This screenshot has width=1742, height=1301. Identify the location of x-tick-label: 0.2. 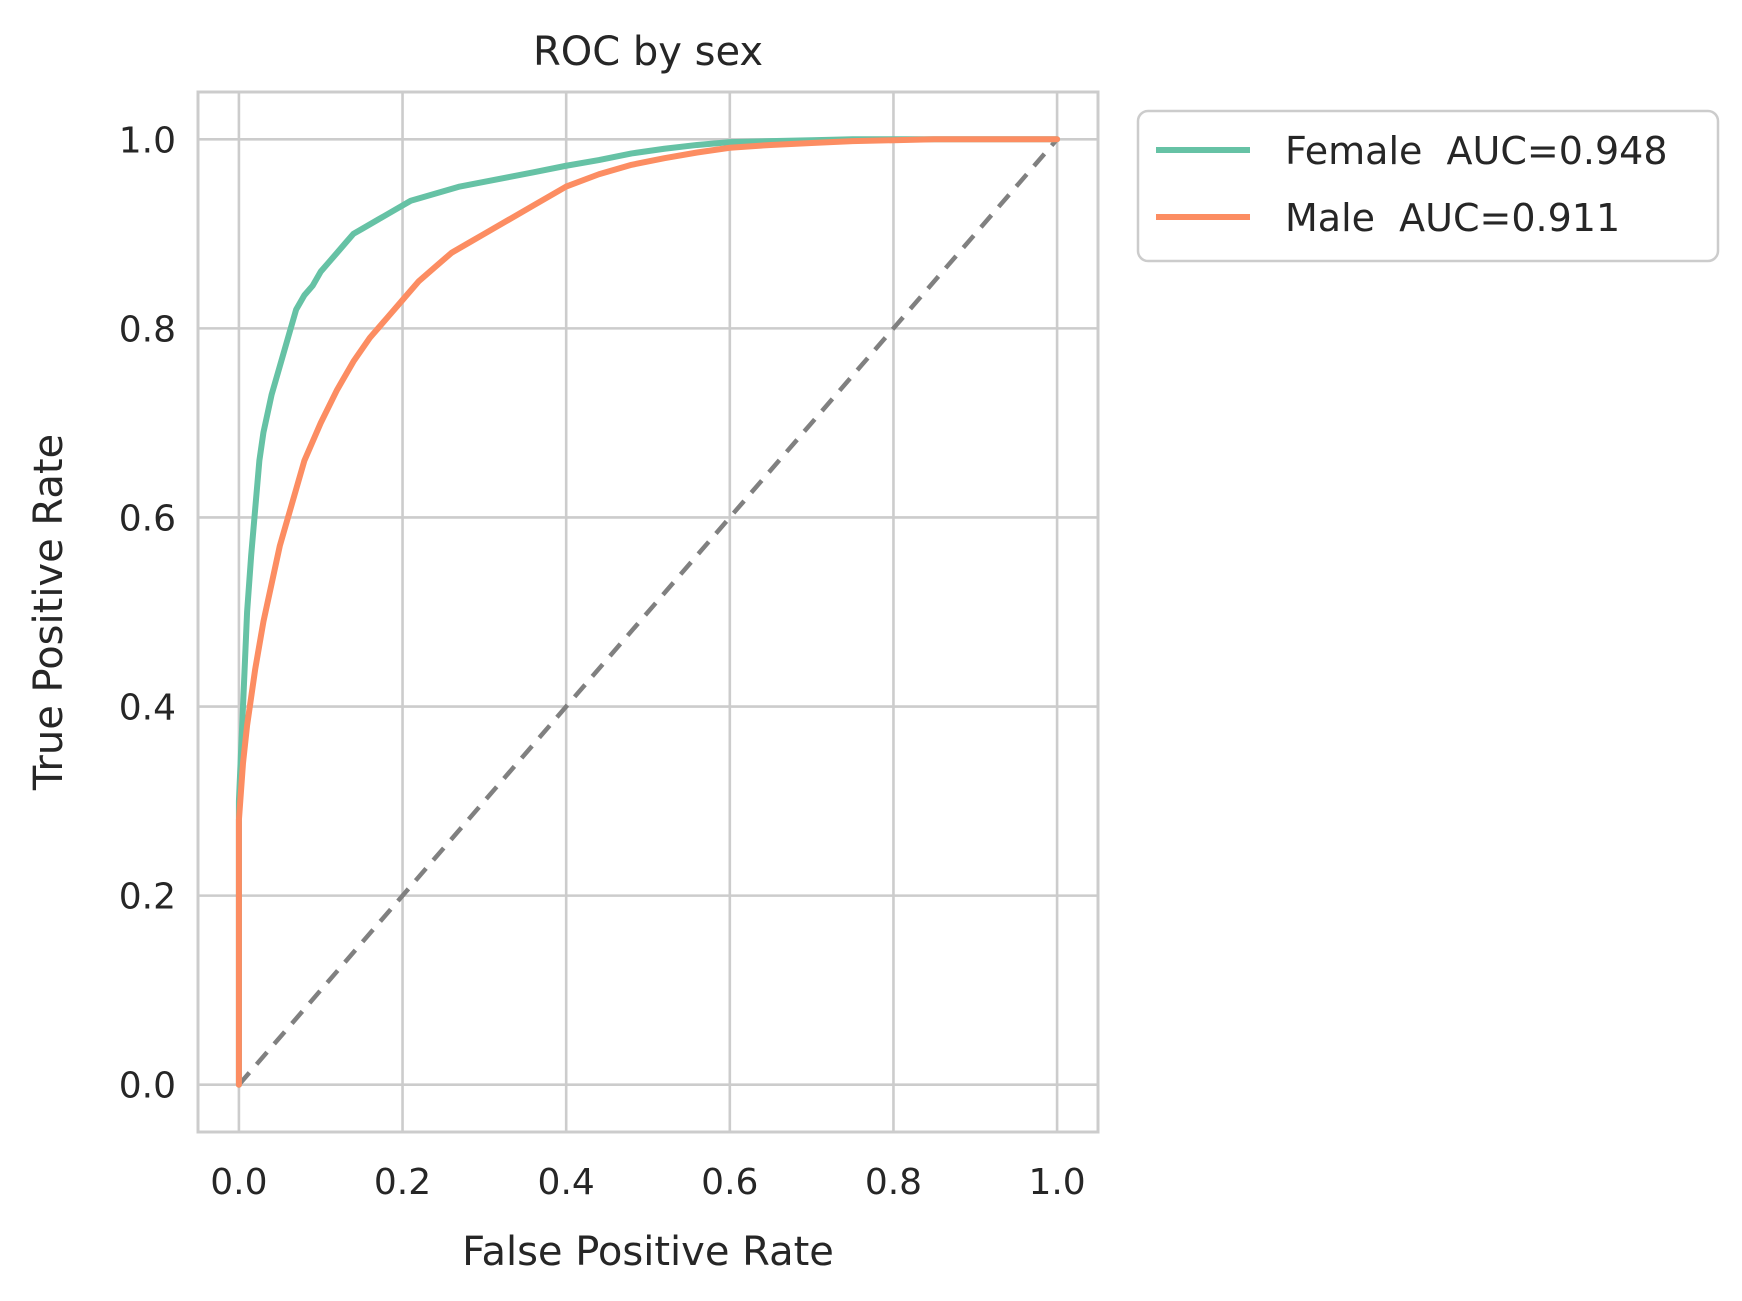
(402, 1182).